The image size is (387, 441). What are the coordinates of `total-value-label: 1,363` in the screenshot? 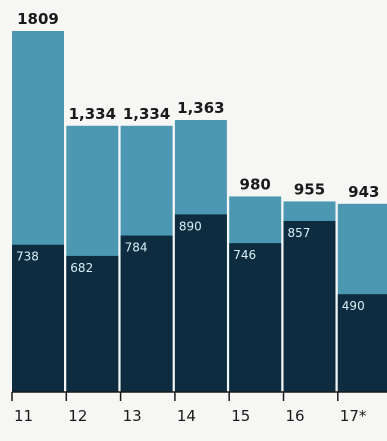 It's located at (200, 108).